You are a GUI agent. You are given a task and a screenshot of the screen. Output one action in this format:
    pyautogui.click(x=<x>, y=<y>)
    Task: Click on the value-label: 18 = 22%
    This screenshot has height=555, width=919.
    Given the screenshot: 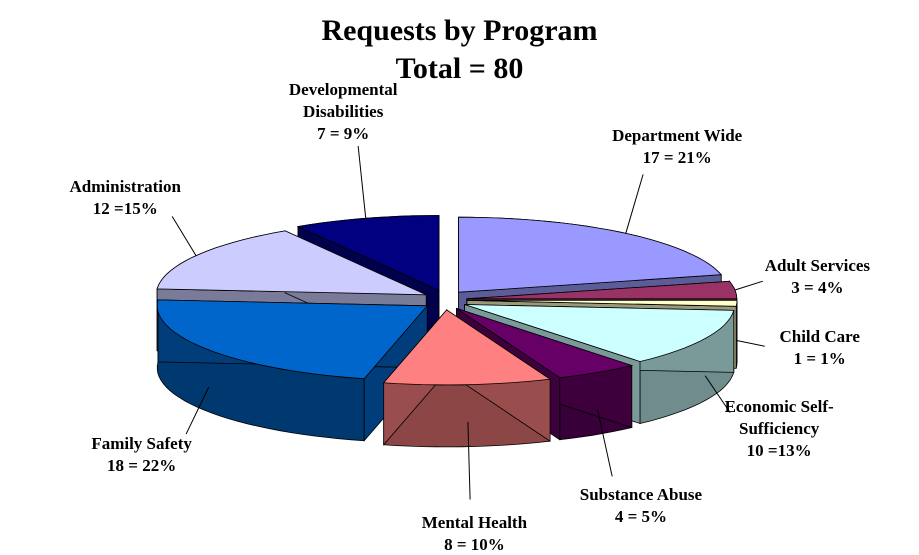 What is the action you would take?
    pyautogui.click(x=142, y=465)
    